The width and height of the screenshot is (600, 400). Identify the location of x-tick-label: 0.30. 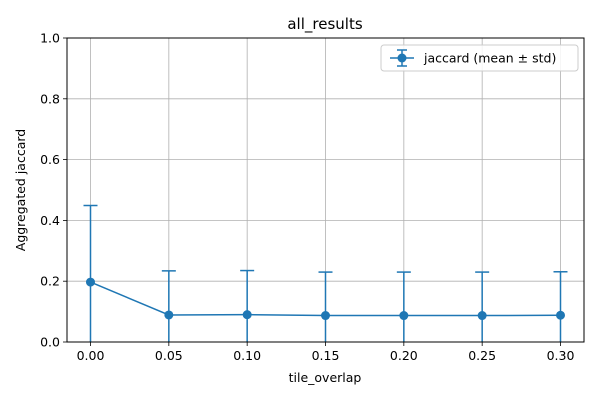
(561, 355).